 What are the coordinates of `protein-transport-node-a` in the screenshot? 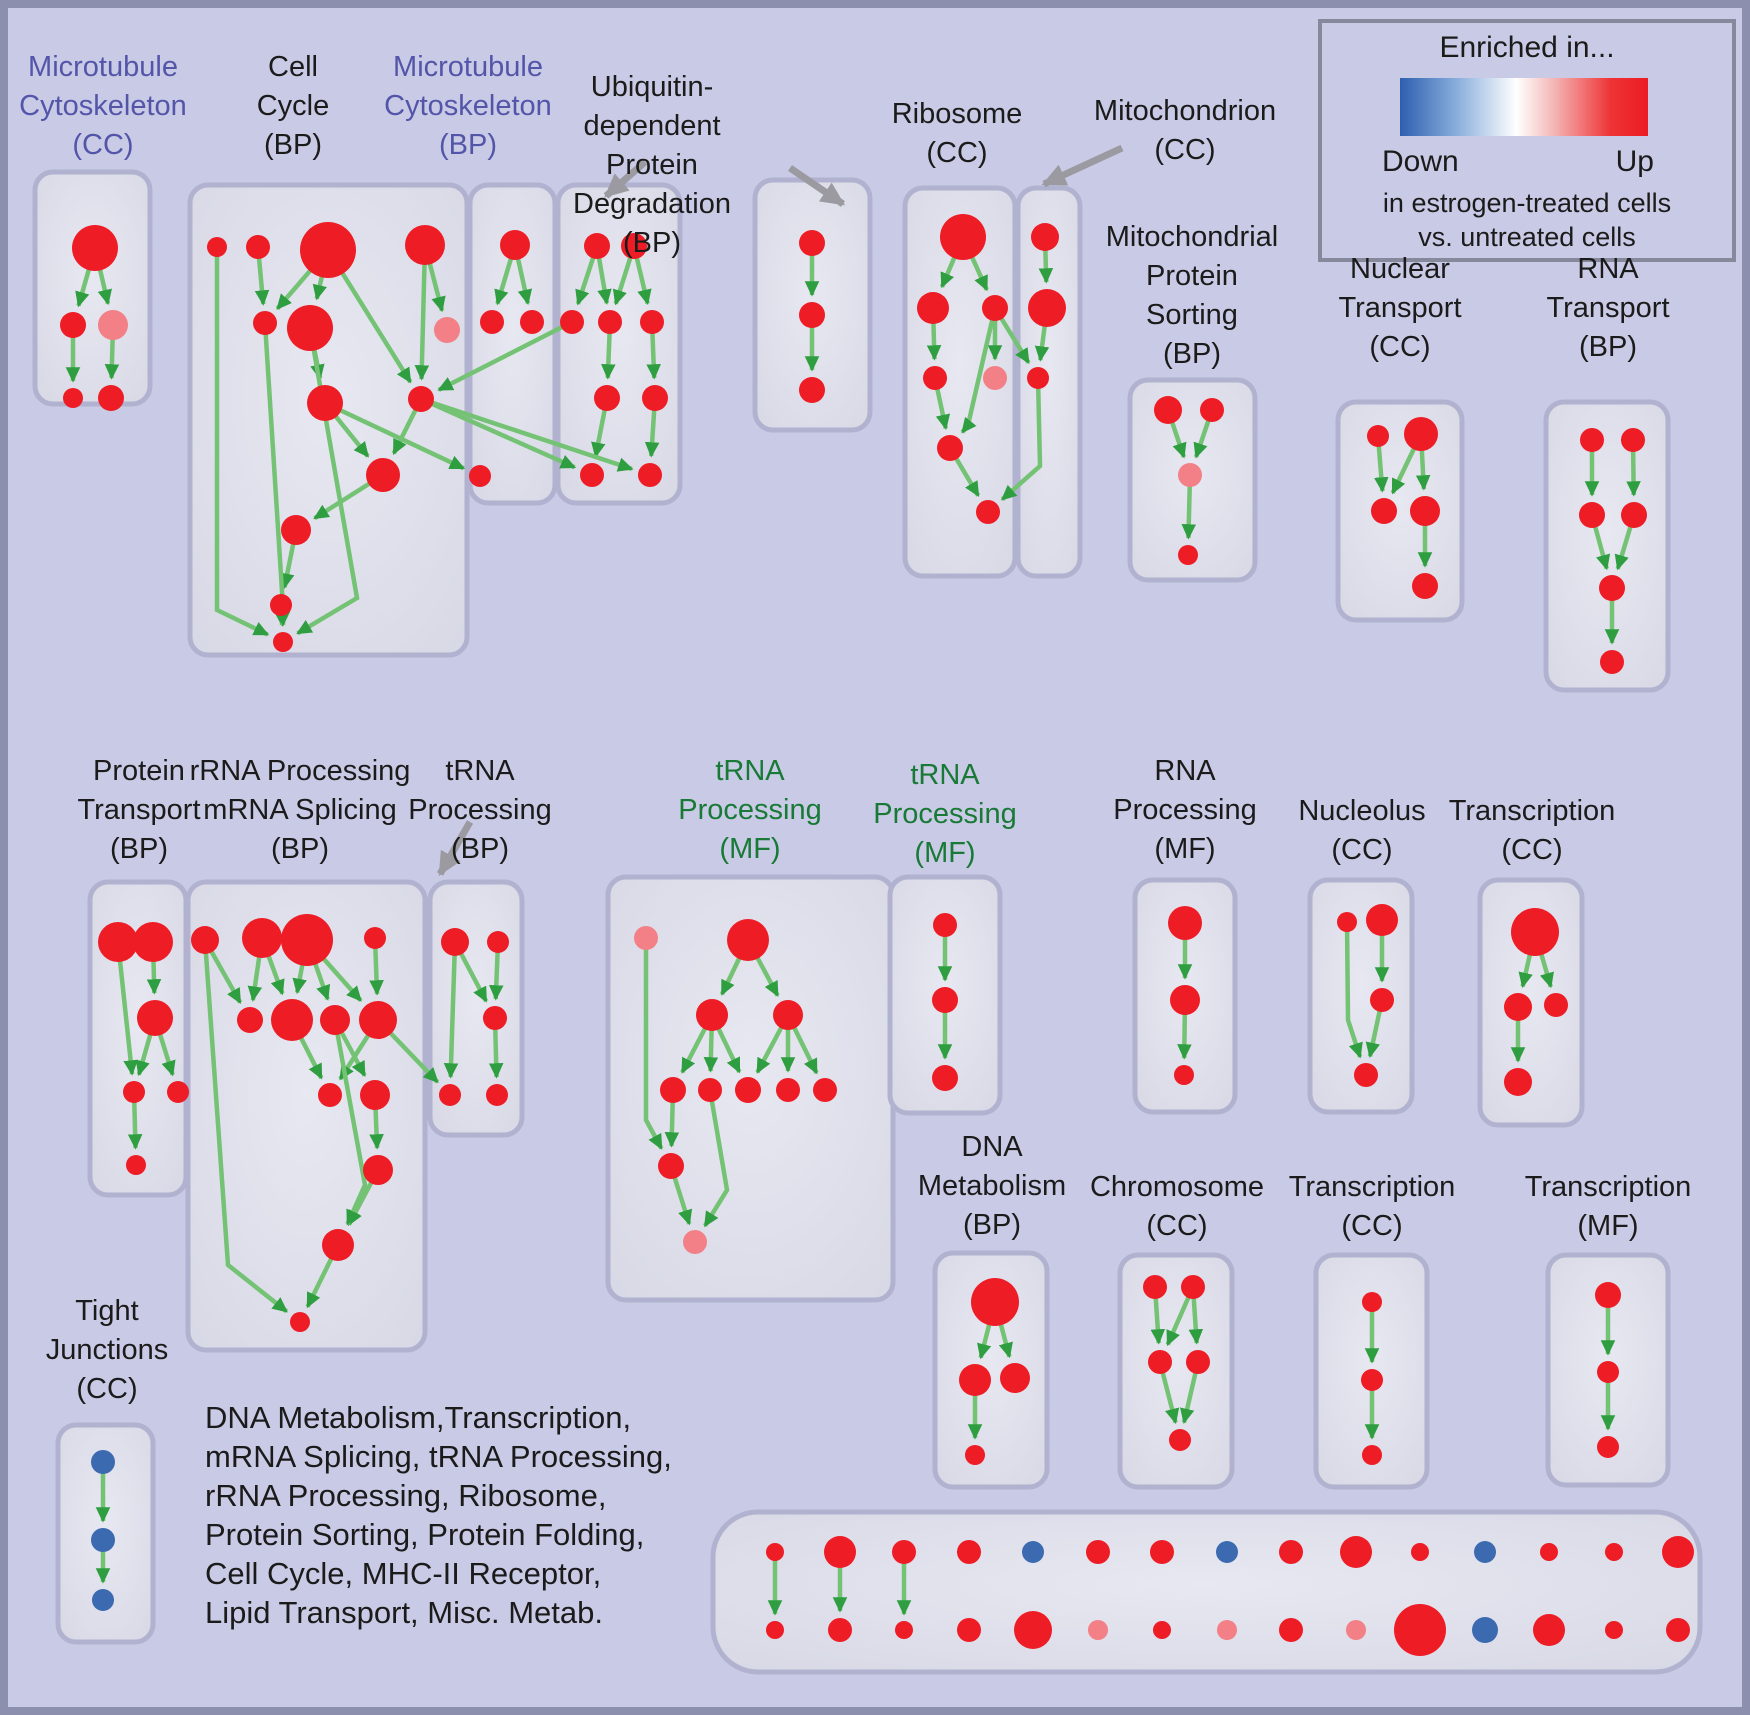 It's located at (118, 942).